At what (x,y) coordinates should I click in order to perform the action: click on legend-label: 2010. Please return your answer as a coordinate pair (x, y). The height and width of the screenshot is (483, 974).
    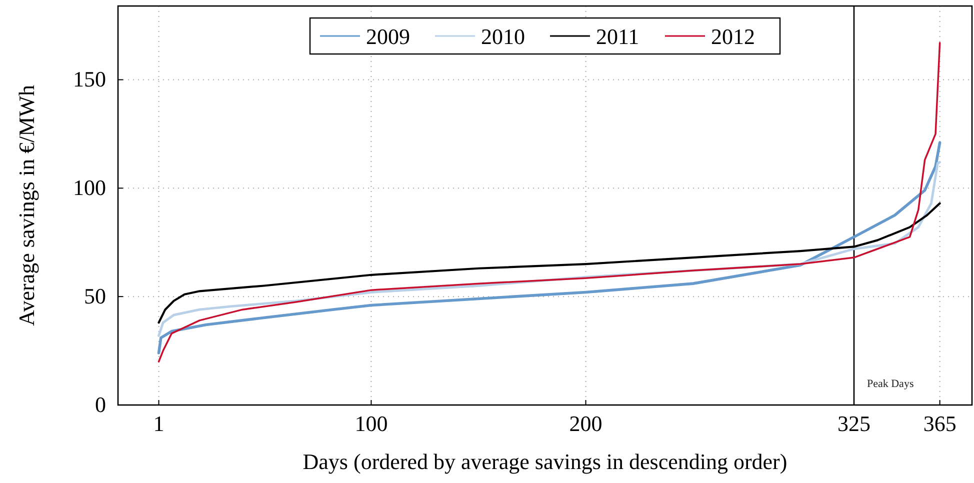
    Looking at the image, I should click on (503, 36).